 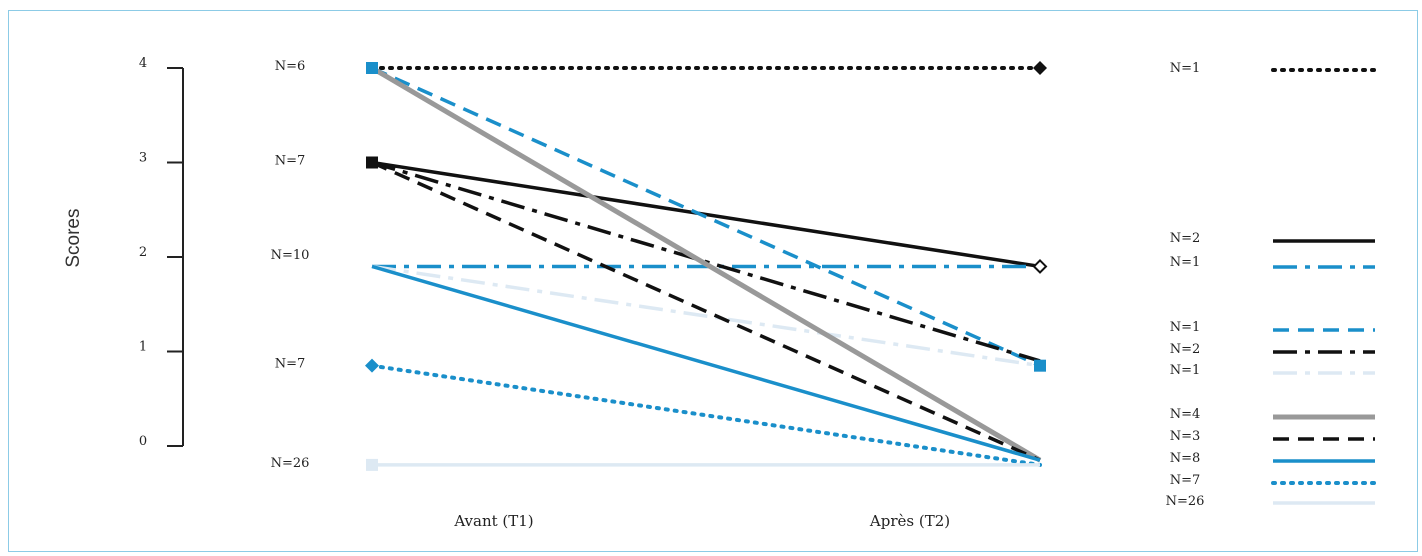 What do you see at coordinates (1185, 501) in the screenshot?
I see `legend-label-10: N=26` at bounding box center [1185, 501].